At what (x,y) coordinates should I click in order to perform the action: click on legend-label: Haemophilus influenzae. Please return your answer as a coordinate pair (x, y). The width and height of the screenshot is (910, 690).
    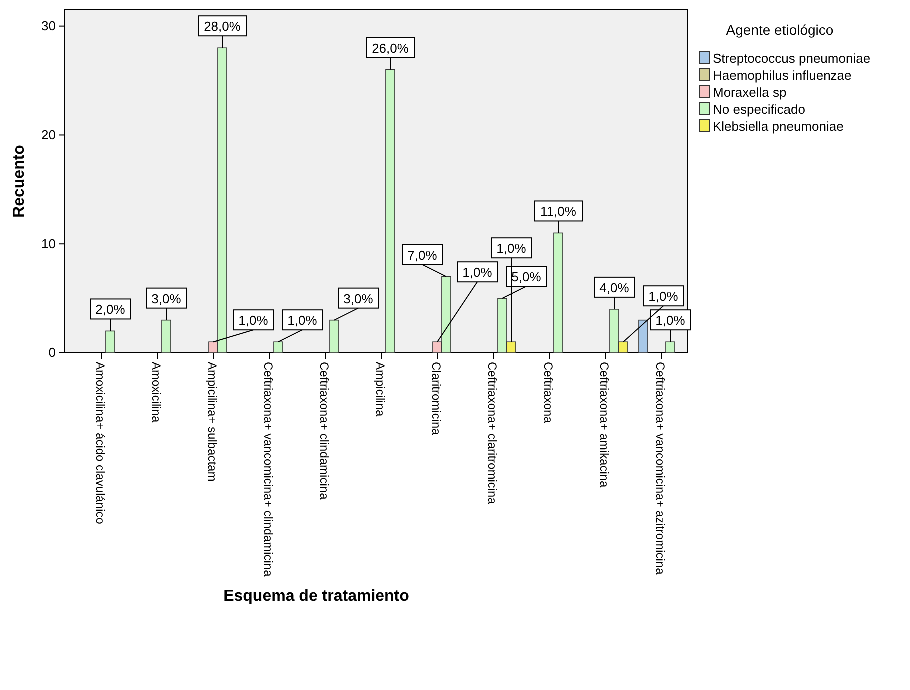
    Looking at the image, I should click on (782, 75).